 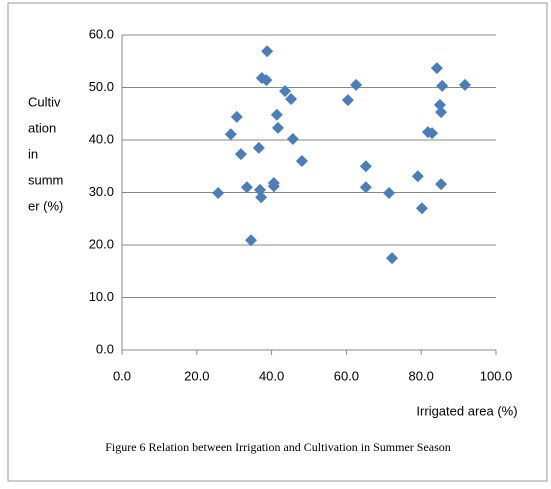 I want to click on y-axis-label: er (%), so click(x=45, y=205).